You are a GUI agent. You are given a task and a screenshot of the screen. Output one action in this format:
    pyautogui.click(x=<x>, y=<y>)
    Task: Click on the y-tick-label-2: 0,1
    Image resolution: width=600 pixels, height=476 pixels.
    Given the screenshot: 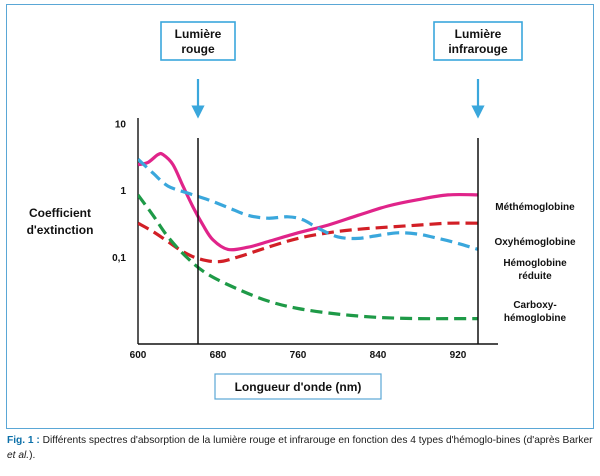 What is the action you would take?
    pyautogui.click(x=119, y=258)
    